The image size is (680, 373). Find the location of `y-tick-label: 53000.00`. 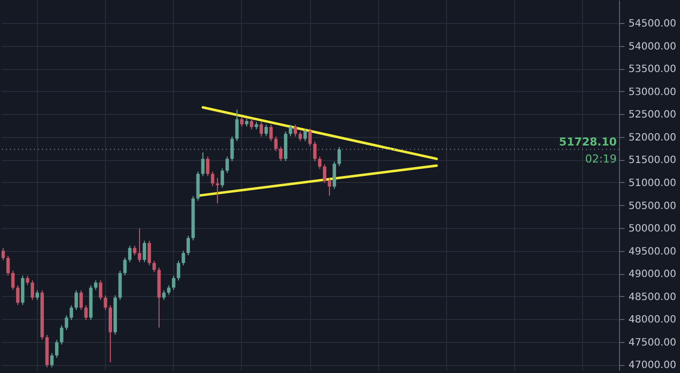

y-tick-label: 53000.00 is located at coordinates (652, 92).